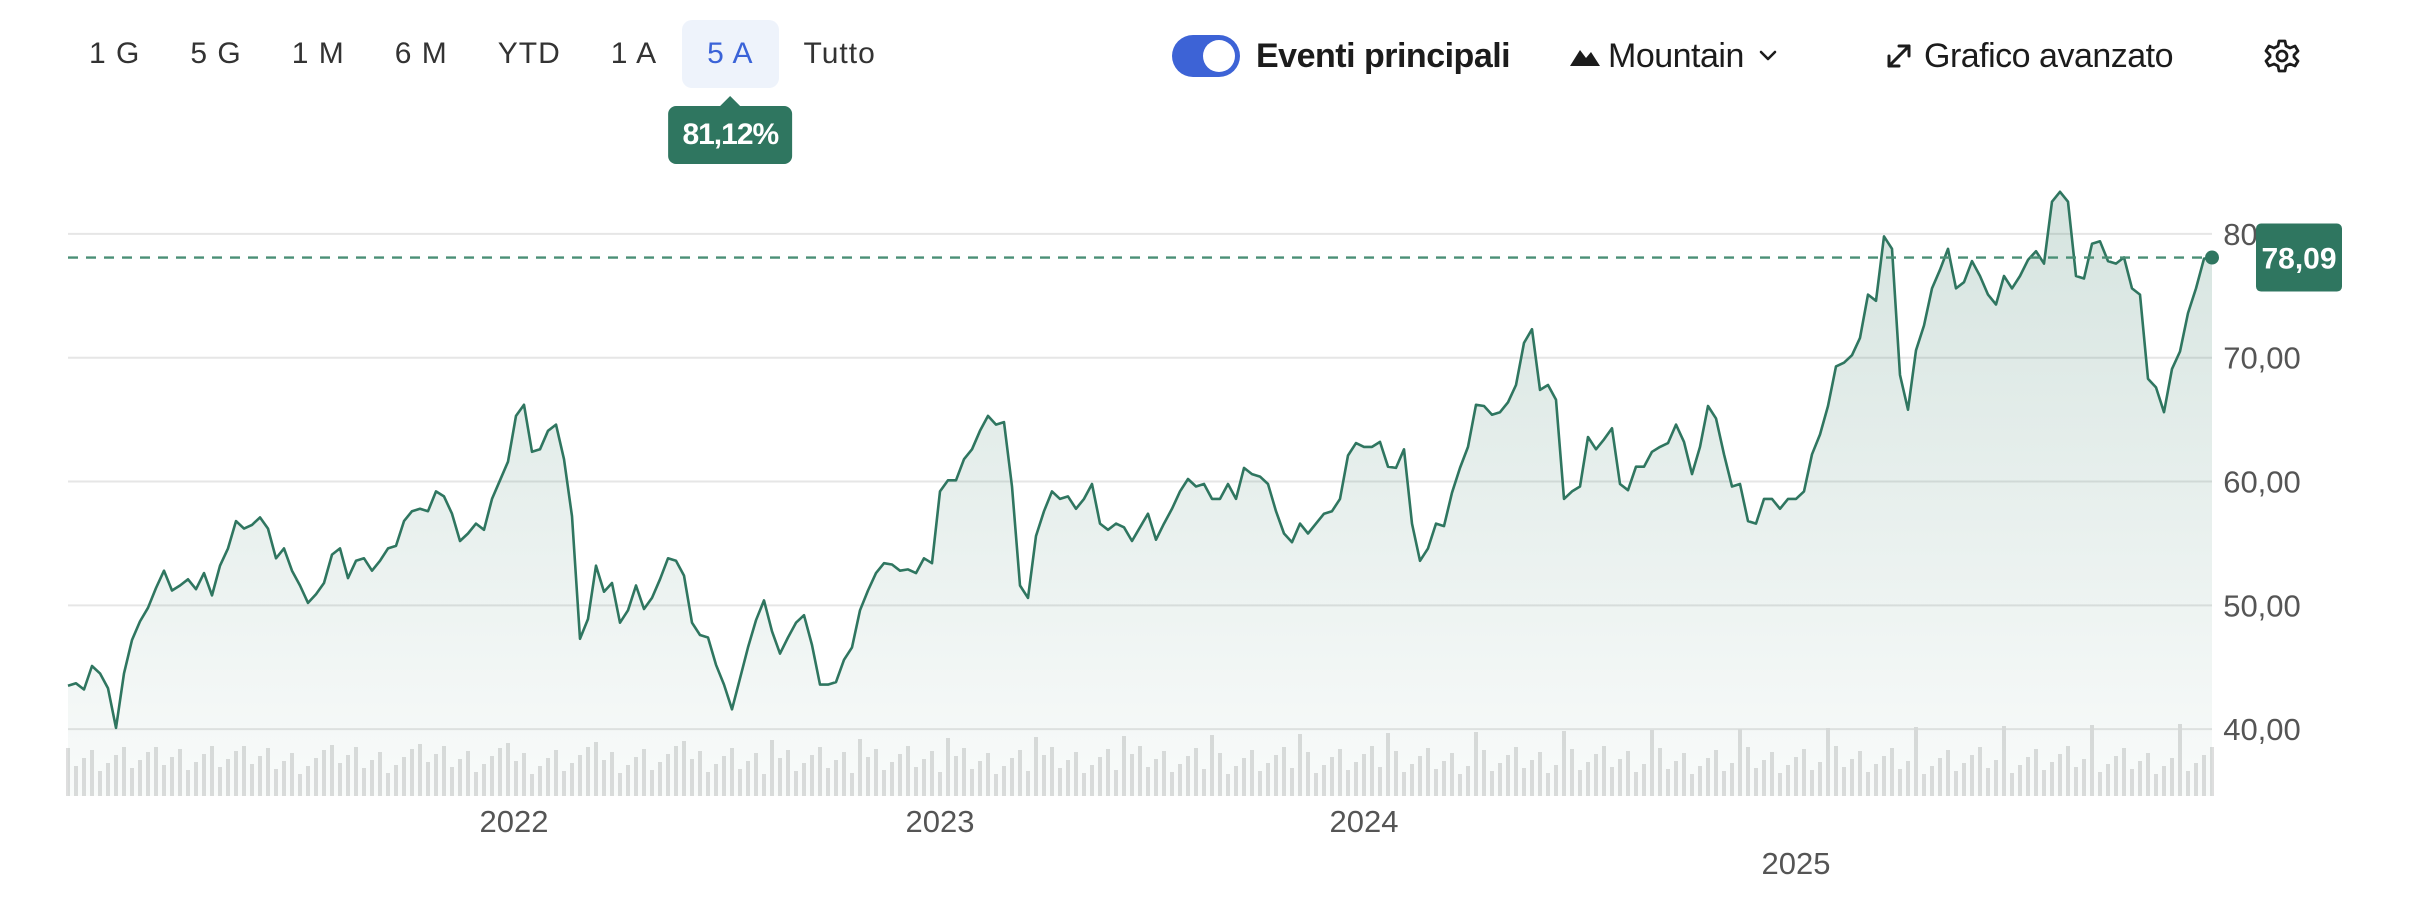 The width and height of the screenshot is (2416, 922). What do you see at coordinates (115, 53) in the screenshot?
I see `range-tab-1g: 1 G` at bounding box center [115, 53].